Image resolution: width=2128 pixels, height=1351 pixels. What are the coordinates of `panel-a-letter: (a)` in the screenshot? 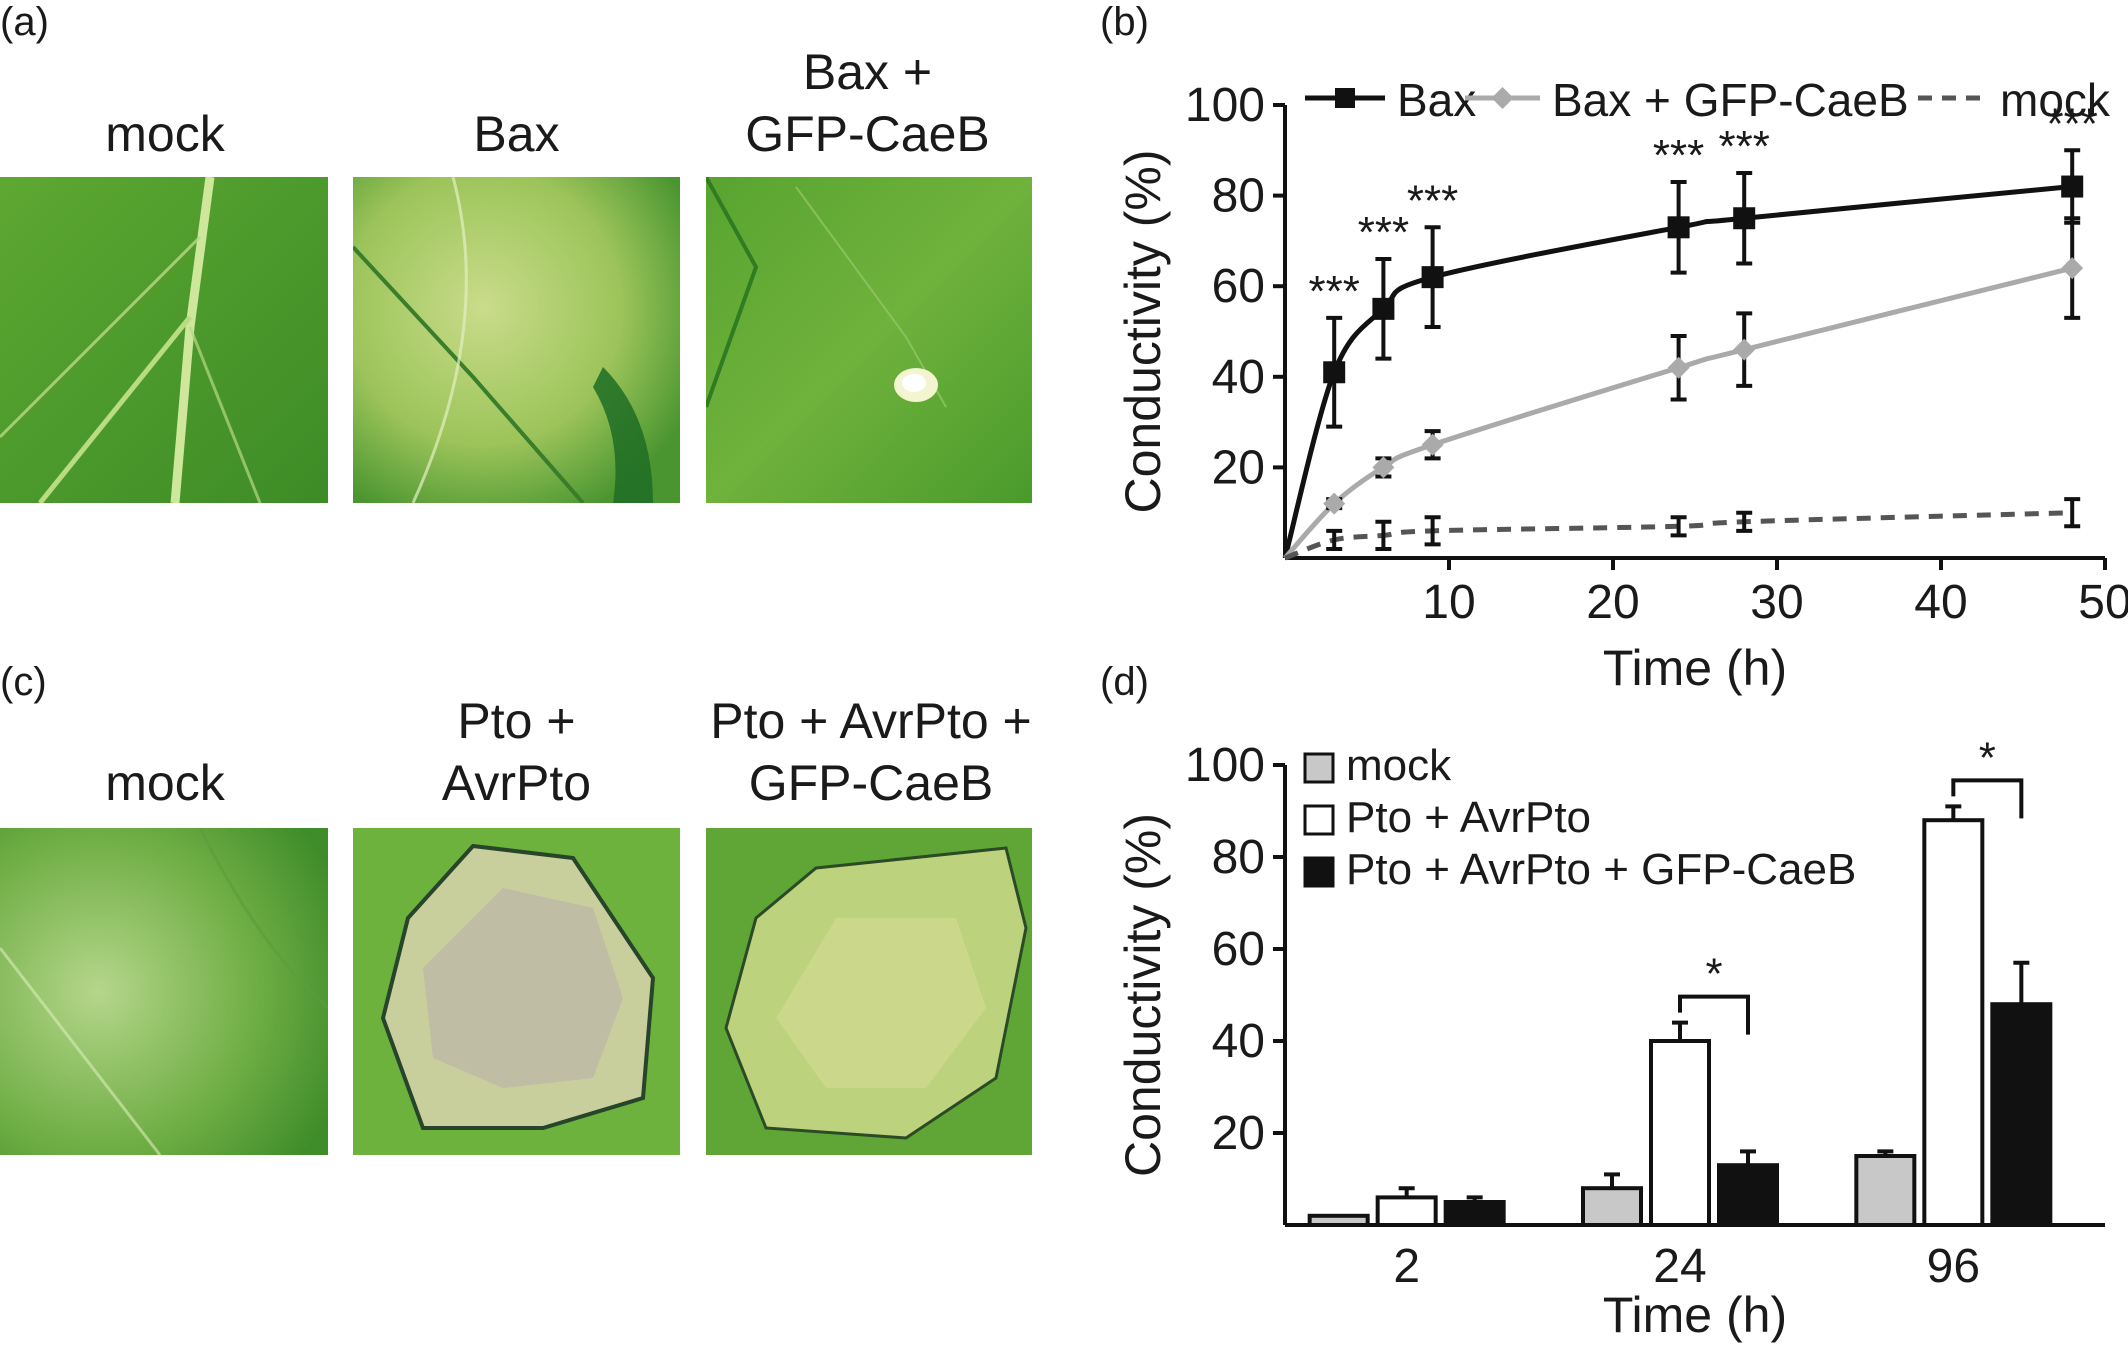 It's located at (24, 22).